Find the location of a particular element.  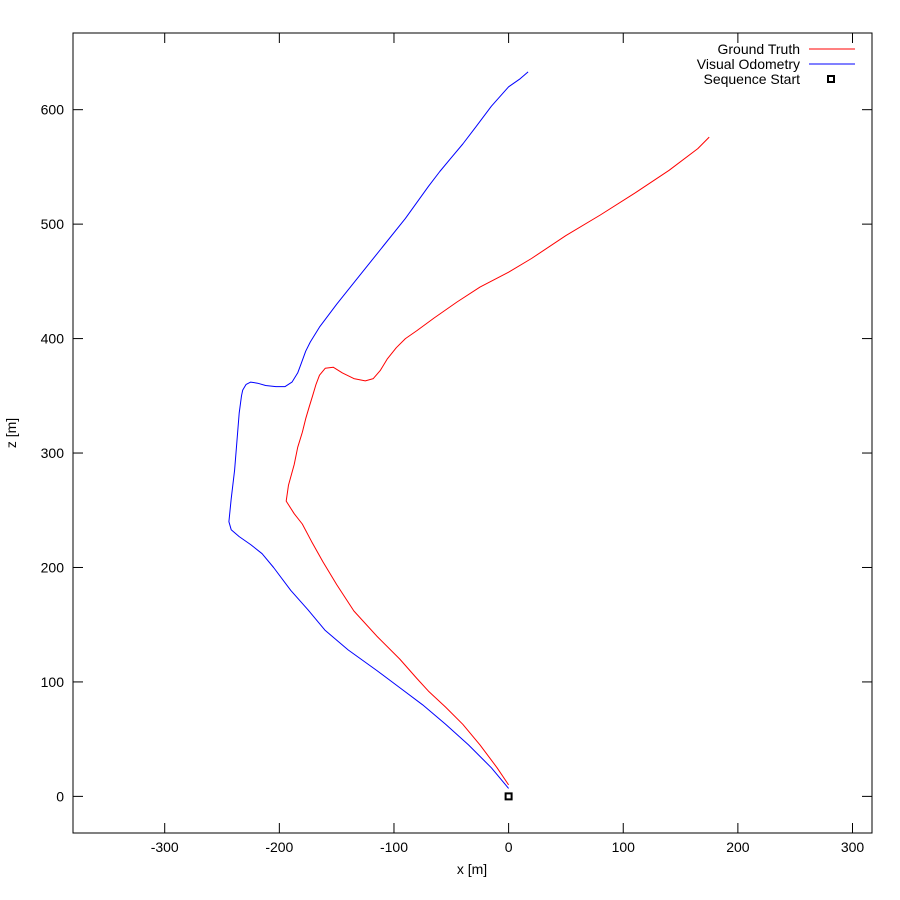

y-tick-label: 400 is located at coordinates (53, 339).